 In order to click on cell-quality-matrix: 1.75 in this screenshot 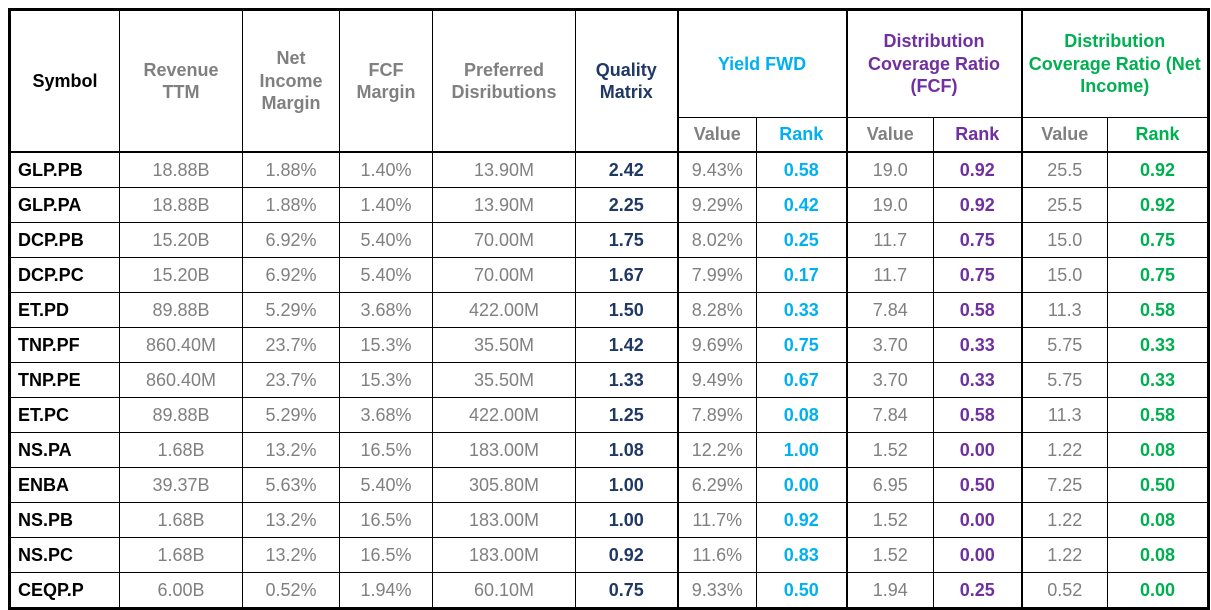, I will do `click(626, 240)`.